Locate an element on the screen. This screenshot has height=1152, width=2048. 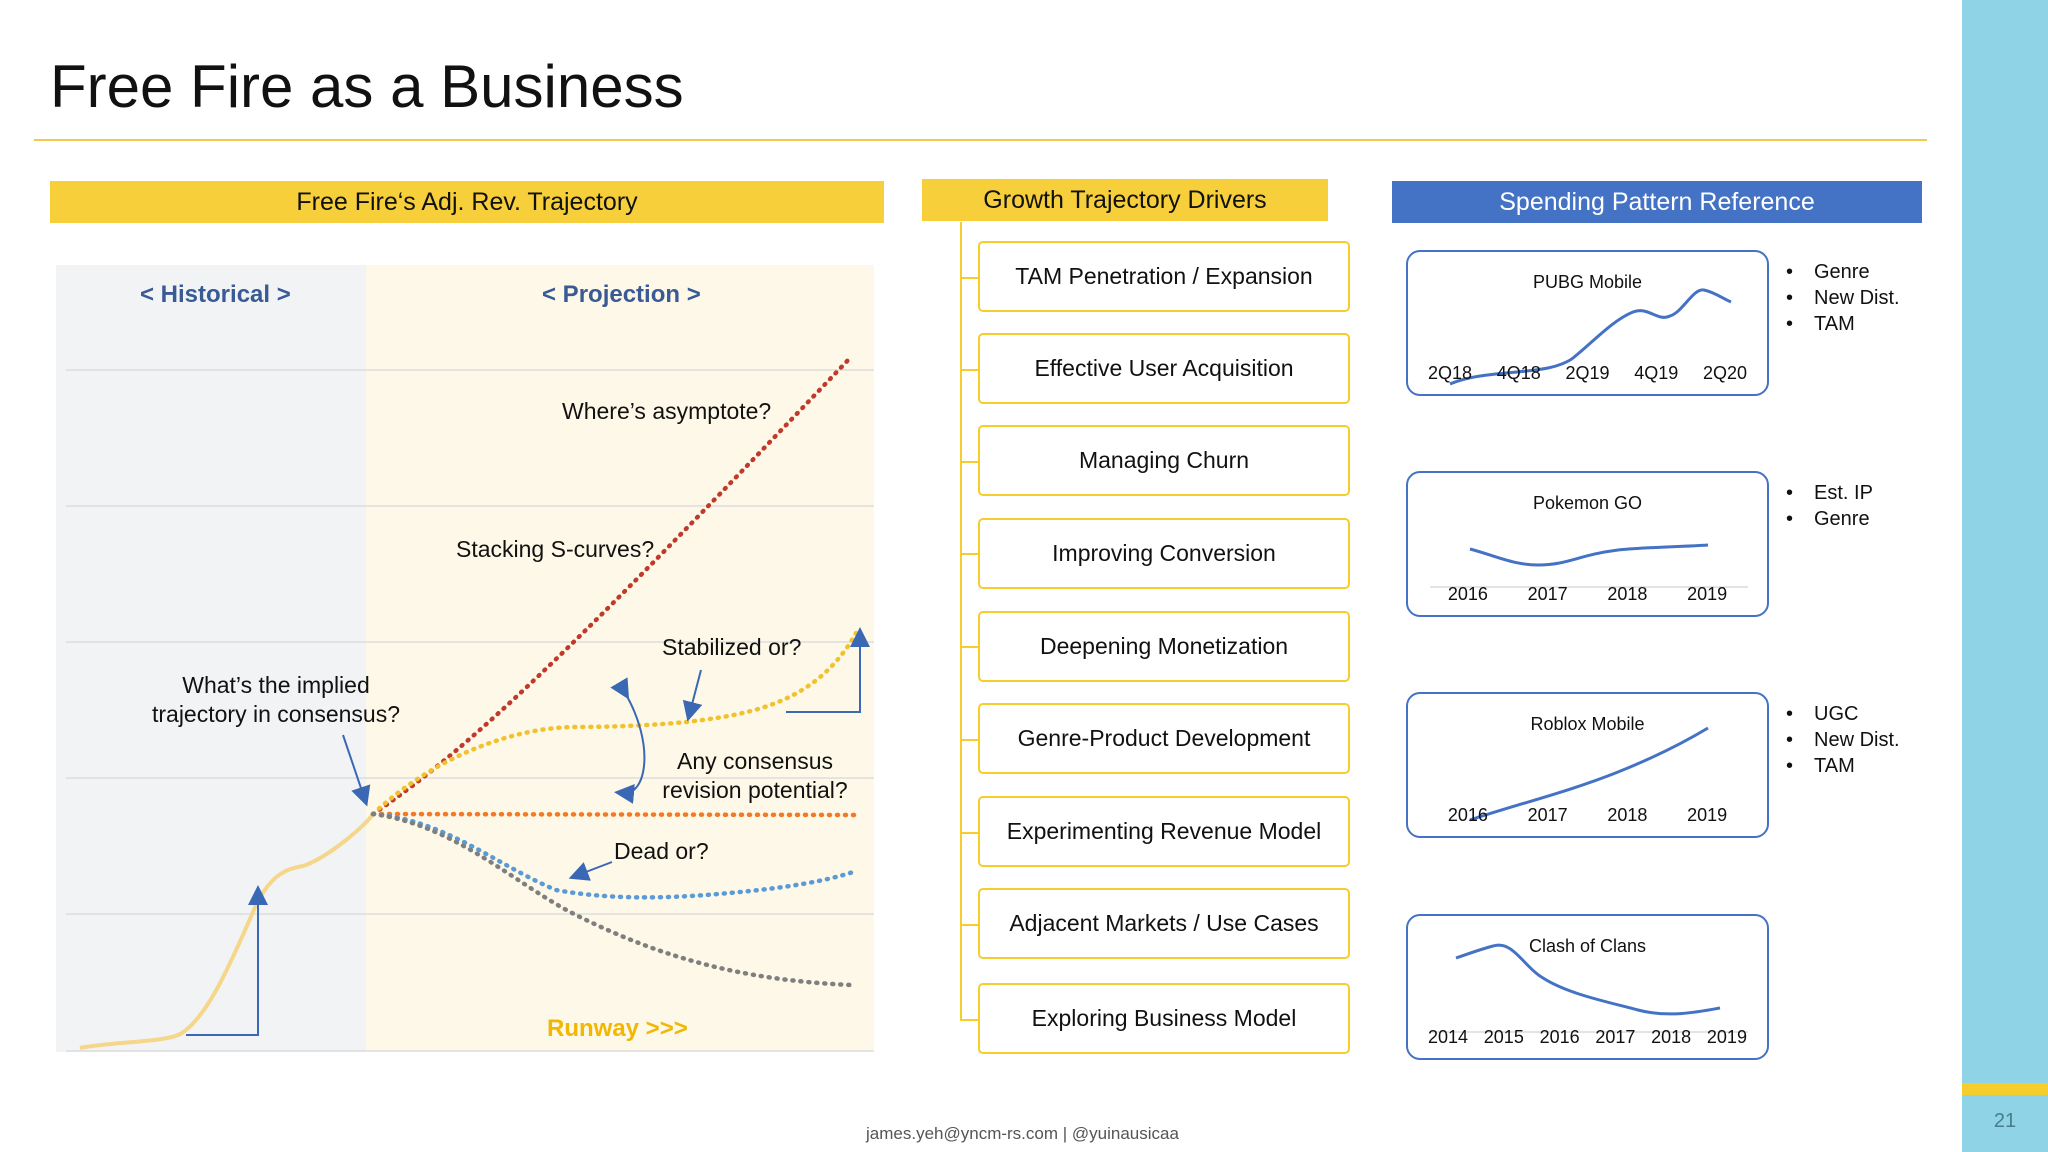
driver-item: Experimenting Revenue Model is located at coordinates (1164, 831).